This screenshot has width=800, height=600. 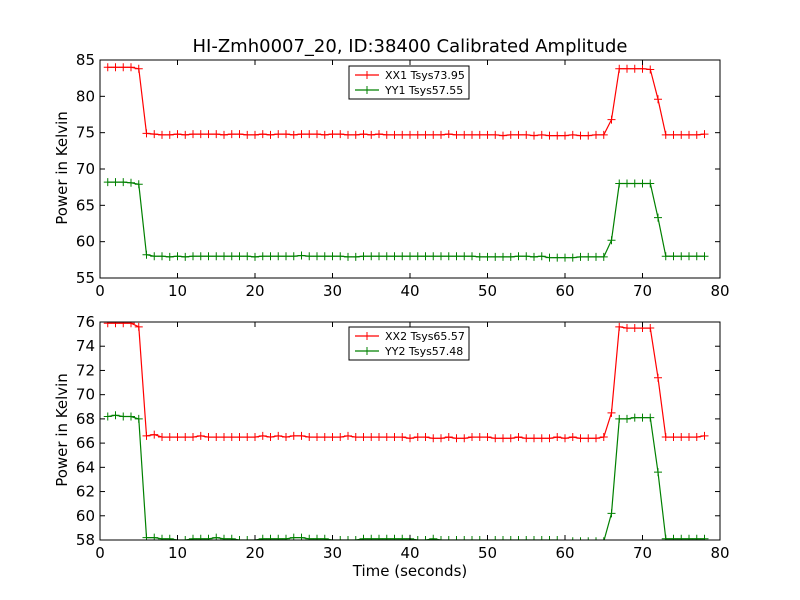 I want to click on y-tick-label: 85, so click(x=85, y=60).